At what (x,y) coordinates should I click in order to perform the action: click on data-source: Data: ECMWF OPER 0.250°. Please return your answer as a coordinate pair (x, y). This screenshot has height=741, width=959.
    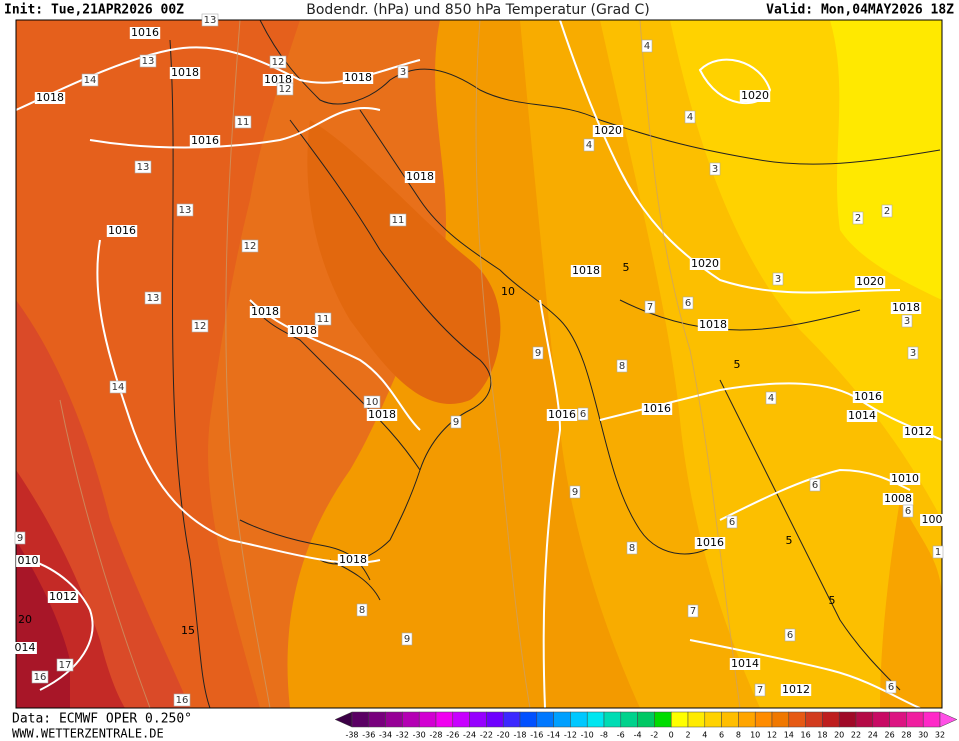
    Looking at the image, I should click on (102, 719).